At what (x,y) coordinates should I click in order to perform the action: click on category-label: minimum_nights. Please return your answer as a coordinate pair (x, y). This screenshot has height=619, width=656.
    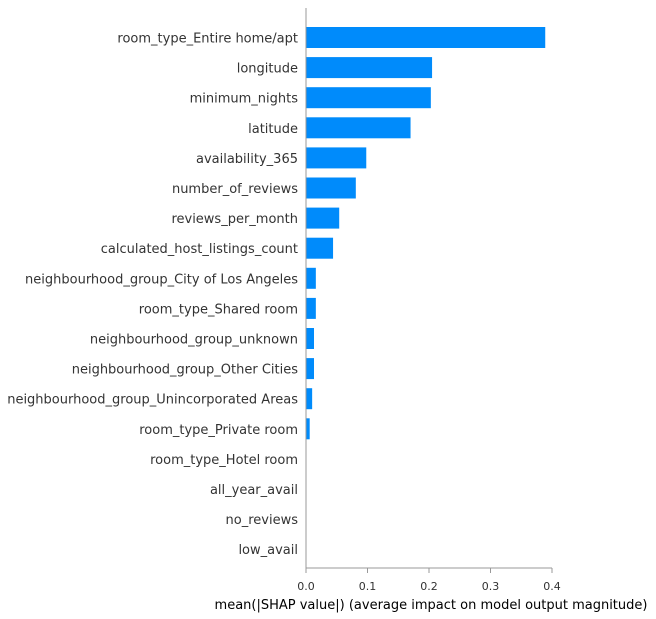
    Looking at the image, I should click on (244, 99).